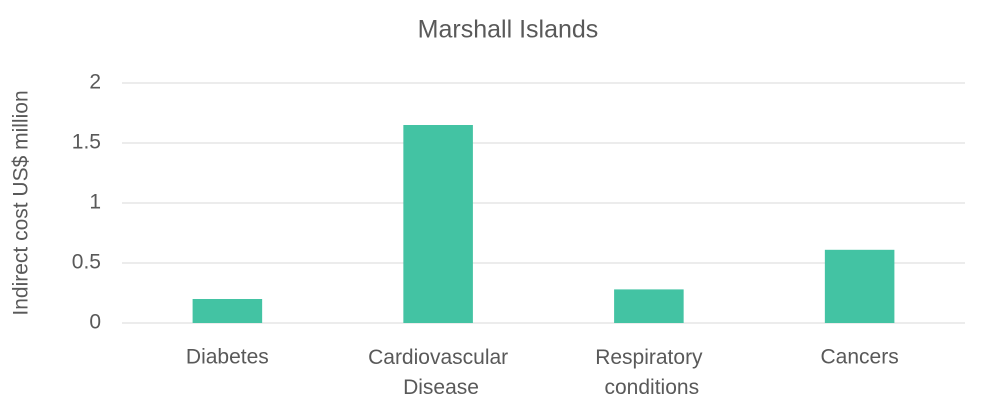  Describe the element at coordinates (508, 30) in the screenshot. I see `chart-title: Marshall Islands` at that location.